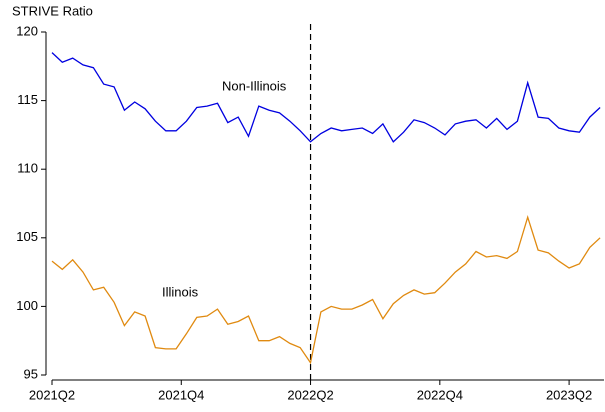 Image resolution: width=605 pixels, height=412 pixels. Describe the element at coordinates (52, 10) in the screenshot. I see `y-axis-title: STRIVE Ratio` at that location.